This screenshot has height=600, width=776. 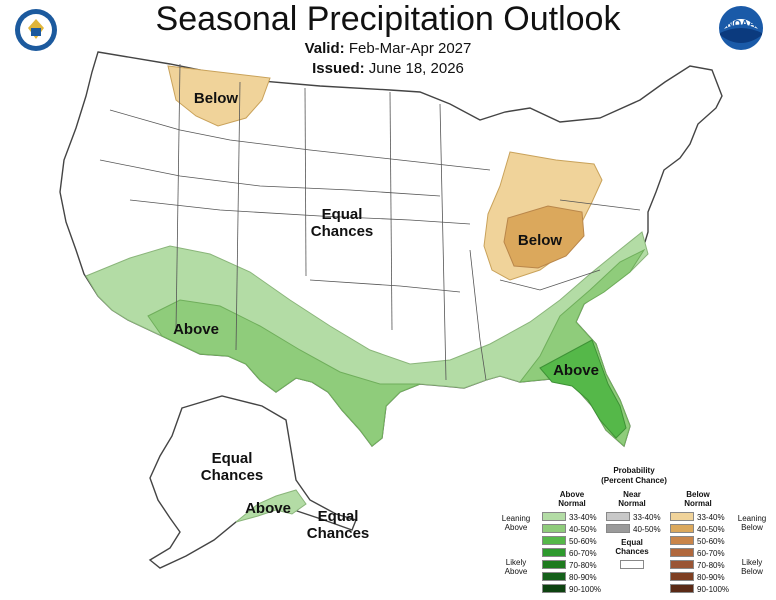 I want to click on label-below-north: Below, so click(x=216, y=98).